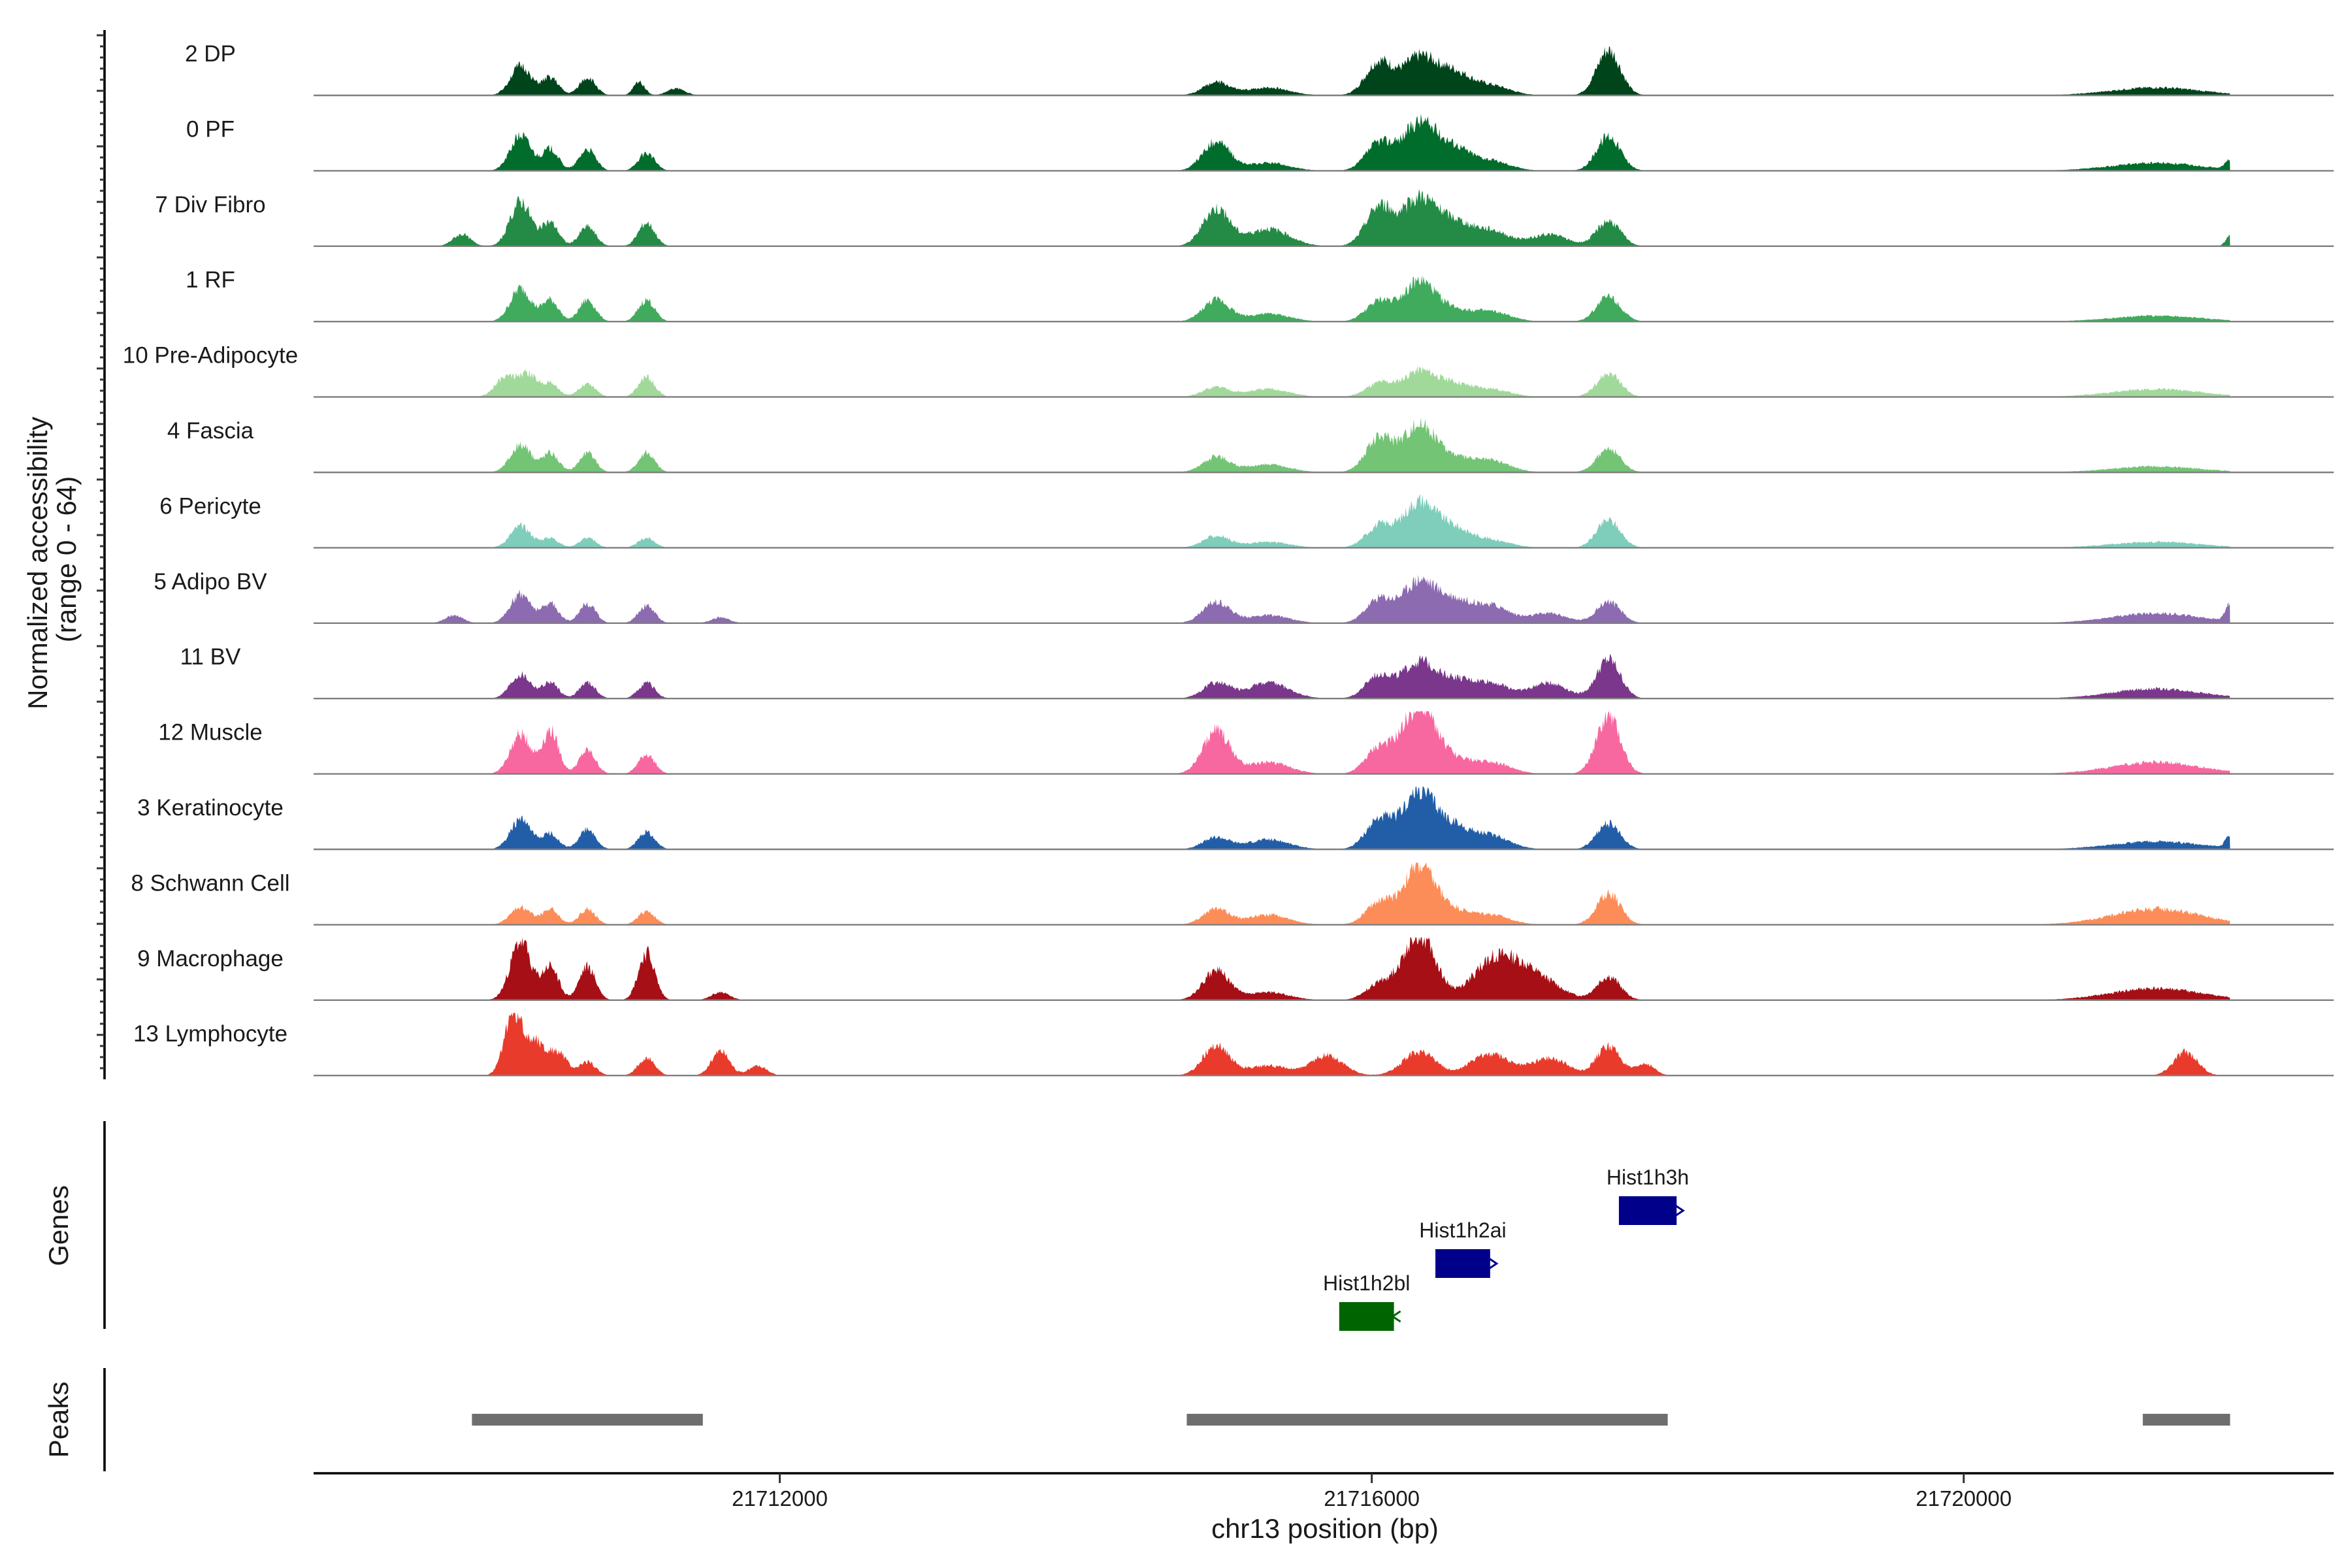  What do you see at coordinates (210, 1034) in the screenshot?
I see `track-label: 13 Lymphocyte` at bounding box center [210, 1034].